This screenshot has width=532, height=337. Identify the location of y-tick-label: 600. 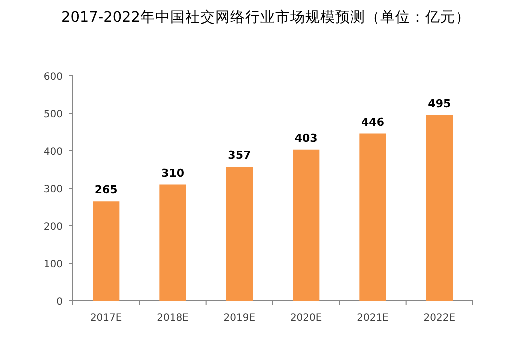
(53, 77).